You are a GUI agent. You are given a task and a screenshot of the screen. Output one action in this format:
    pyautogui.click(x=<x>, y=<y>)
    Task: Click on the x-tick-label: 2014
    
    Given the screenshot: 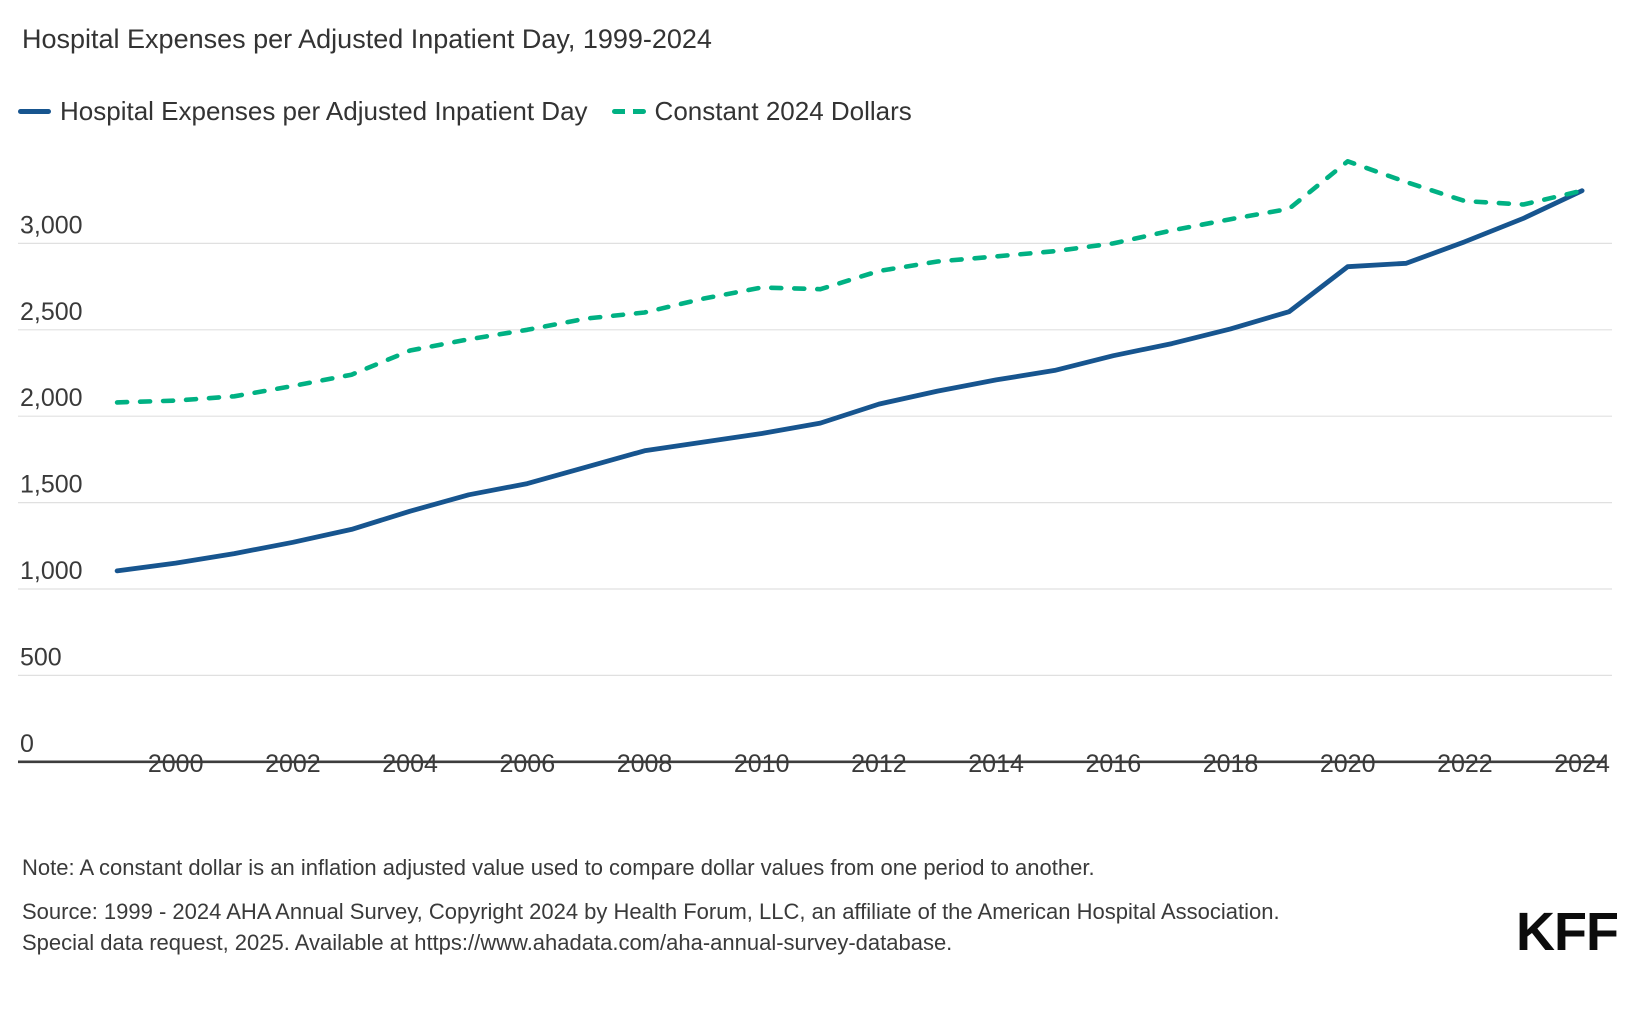 What is the action you would take?
    pyautogui.click(x=996, y=764)
    